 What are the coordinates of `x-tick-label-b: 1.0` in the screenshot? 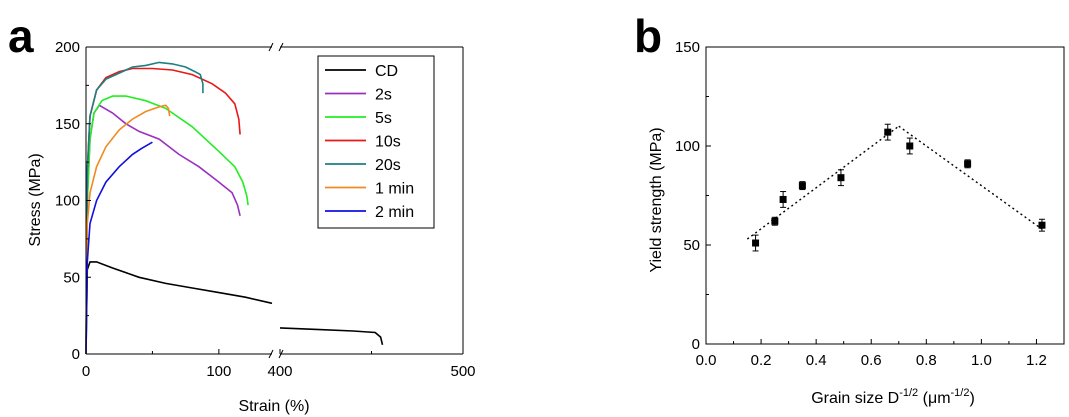 It's located at (981, 360).